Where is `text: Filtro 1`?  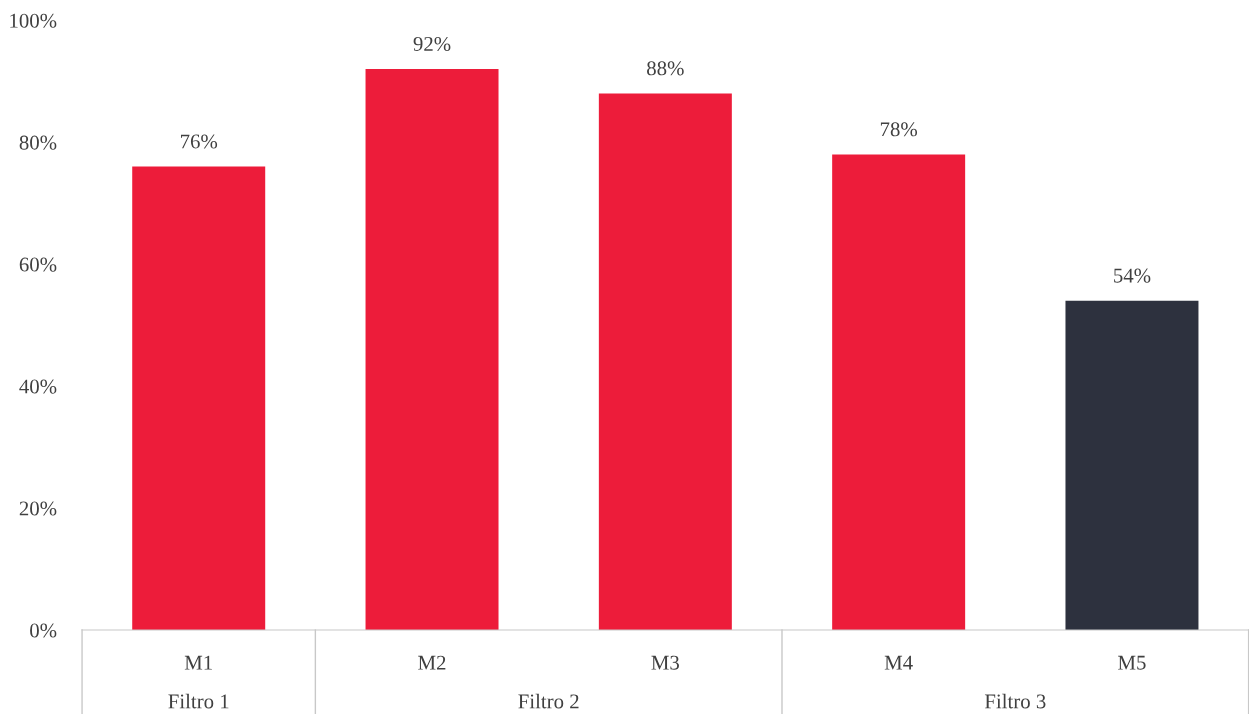
text: Filtro 1 is located at coordinates (198, 701).